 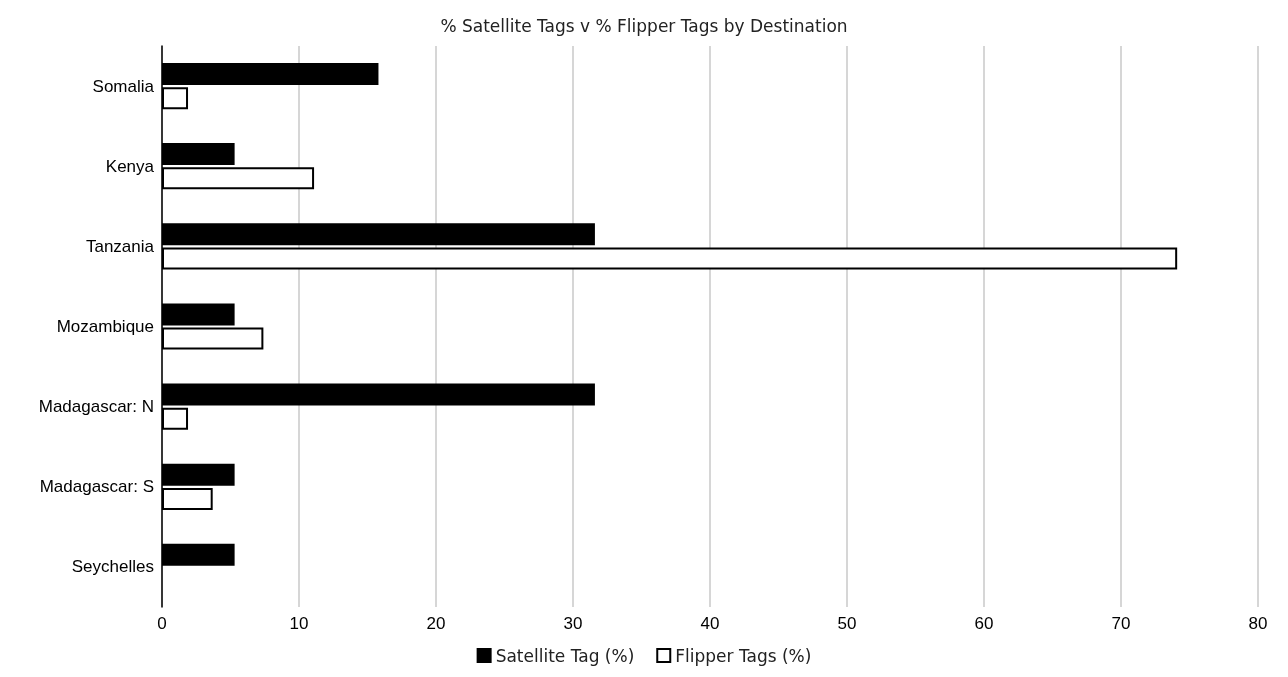 What do you see at coordinates (743, 655) in the screenshot?
I see `legend-label: Flipper Tags (%)` at bounding box center [743, 655].